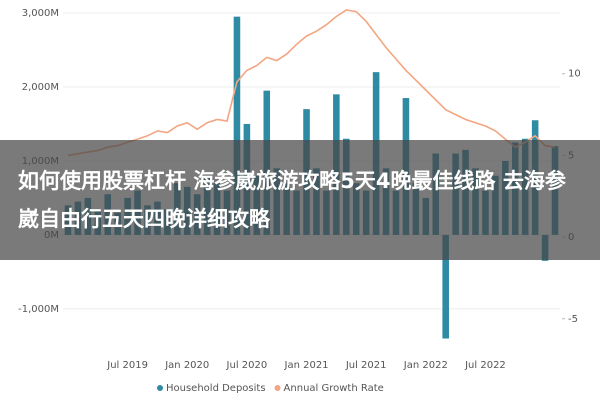 Image resolution: width=600 pixels, height=400 pixels. Describe the element at coordinates (186, 365) in the screenshot. I see `x-tick-label: Jan 2020` at that location.